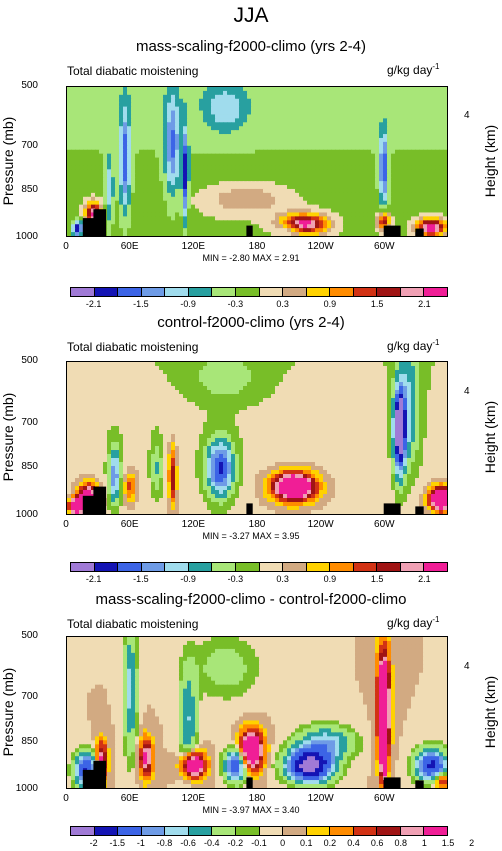  Describe the element at coordinates (413, 345) in the screenshot. I see `panel-2-units: g/kg day-1` at that location.